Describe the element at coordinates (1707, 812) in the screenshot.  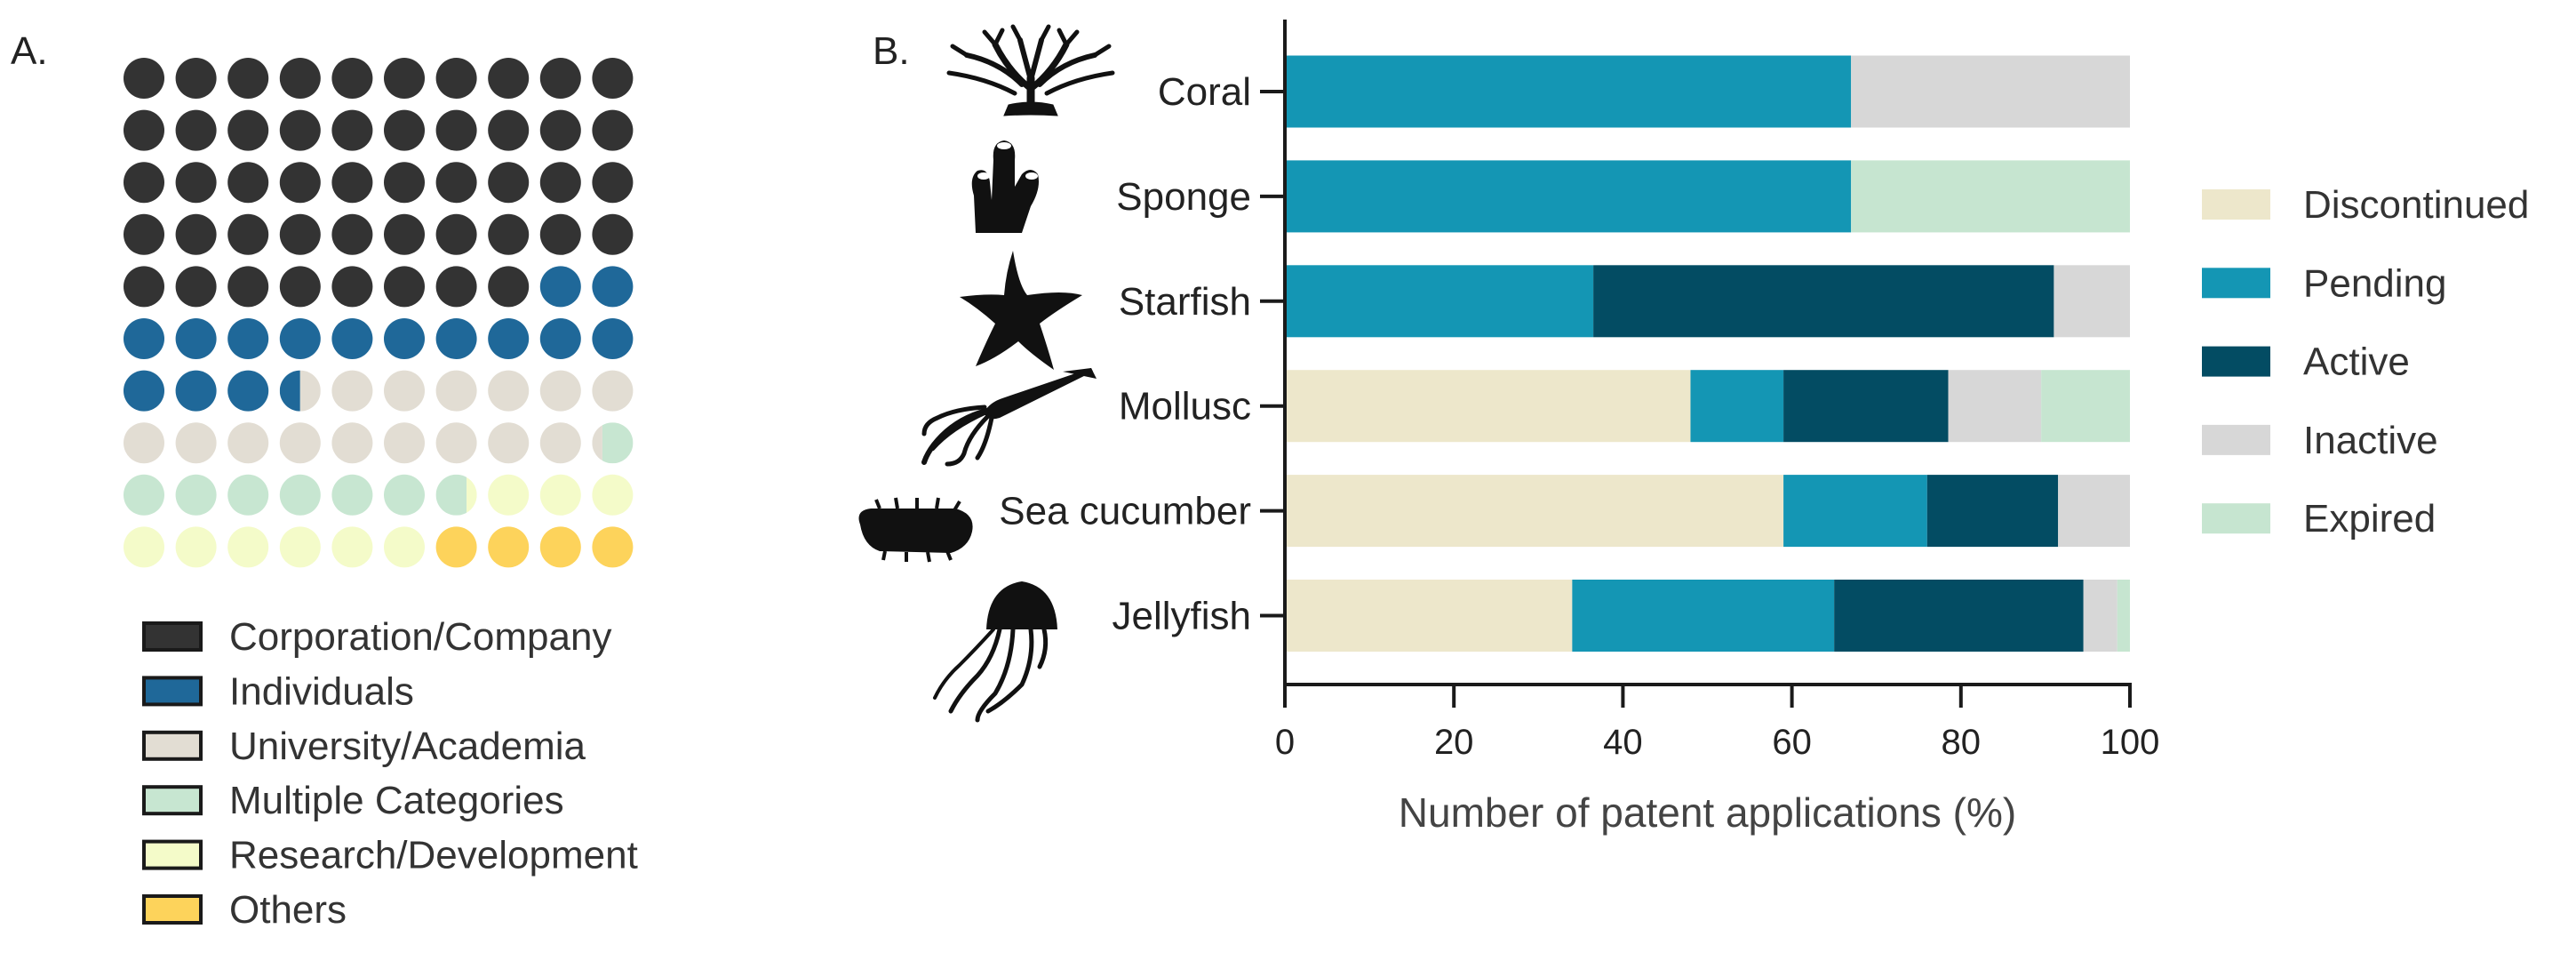
I see `x-axis-label: Number of patent applications (%)` at that location.